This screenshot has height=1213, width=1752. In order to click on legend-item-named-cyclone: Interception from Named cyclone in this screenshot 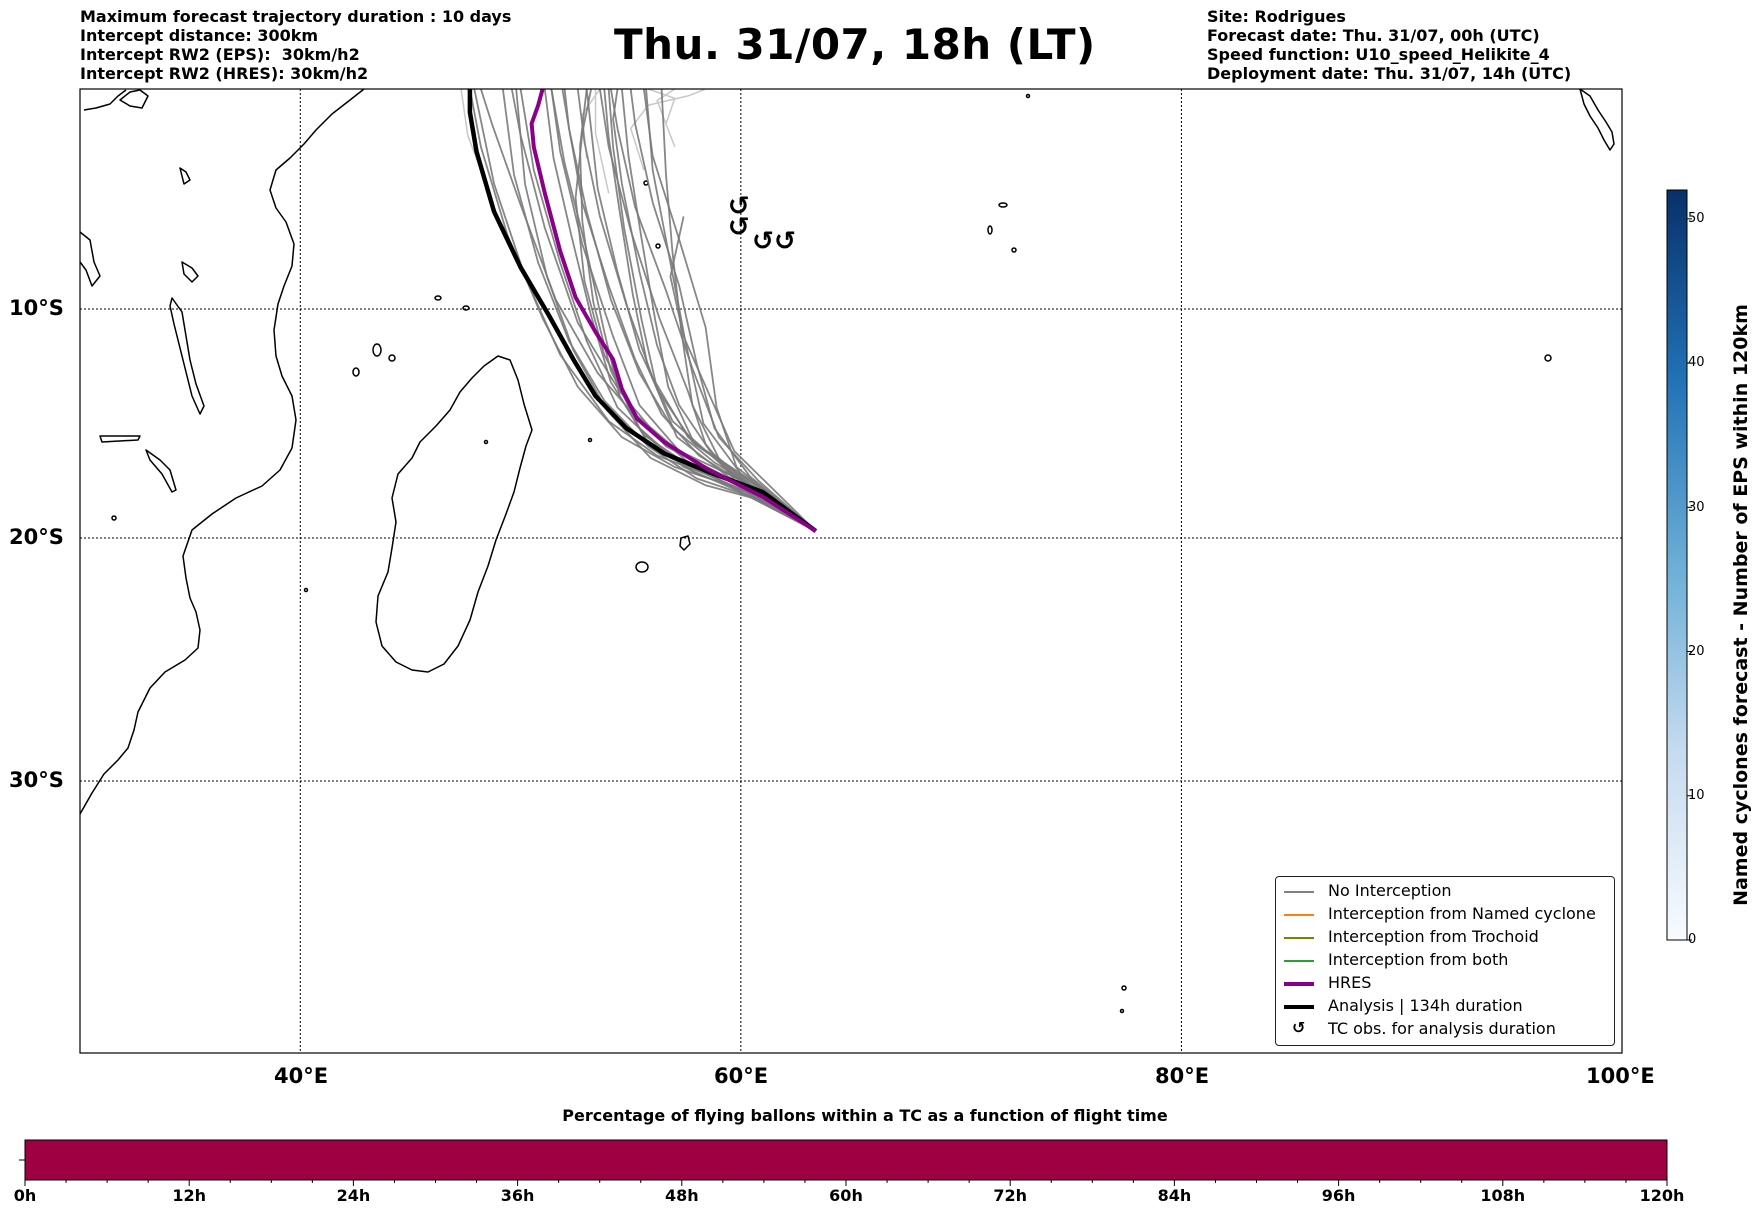, I will do `click(1445, 914)`.